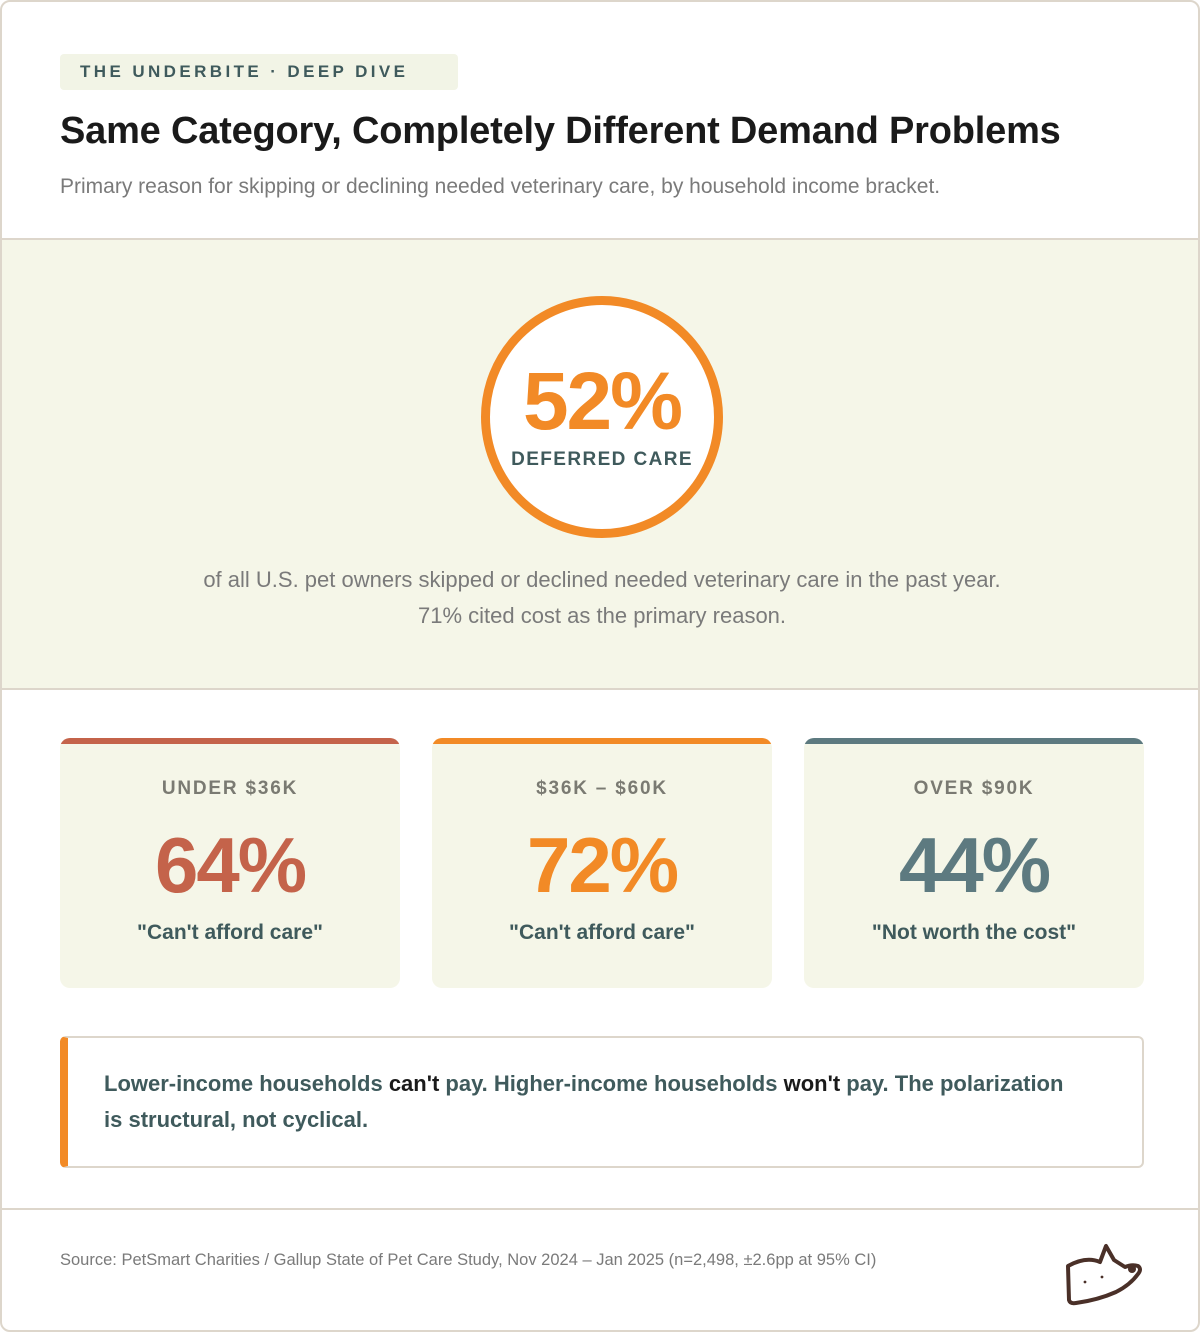 The height and width of the screenshot is (1332, 1200). Describe the element at coordinates (602, 459) in the screenshot. I see `hero-stat-label: DEFERRED CARE` at that location.